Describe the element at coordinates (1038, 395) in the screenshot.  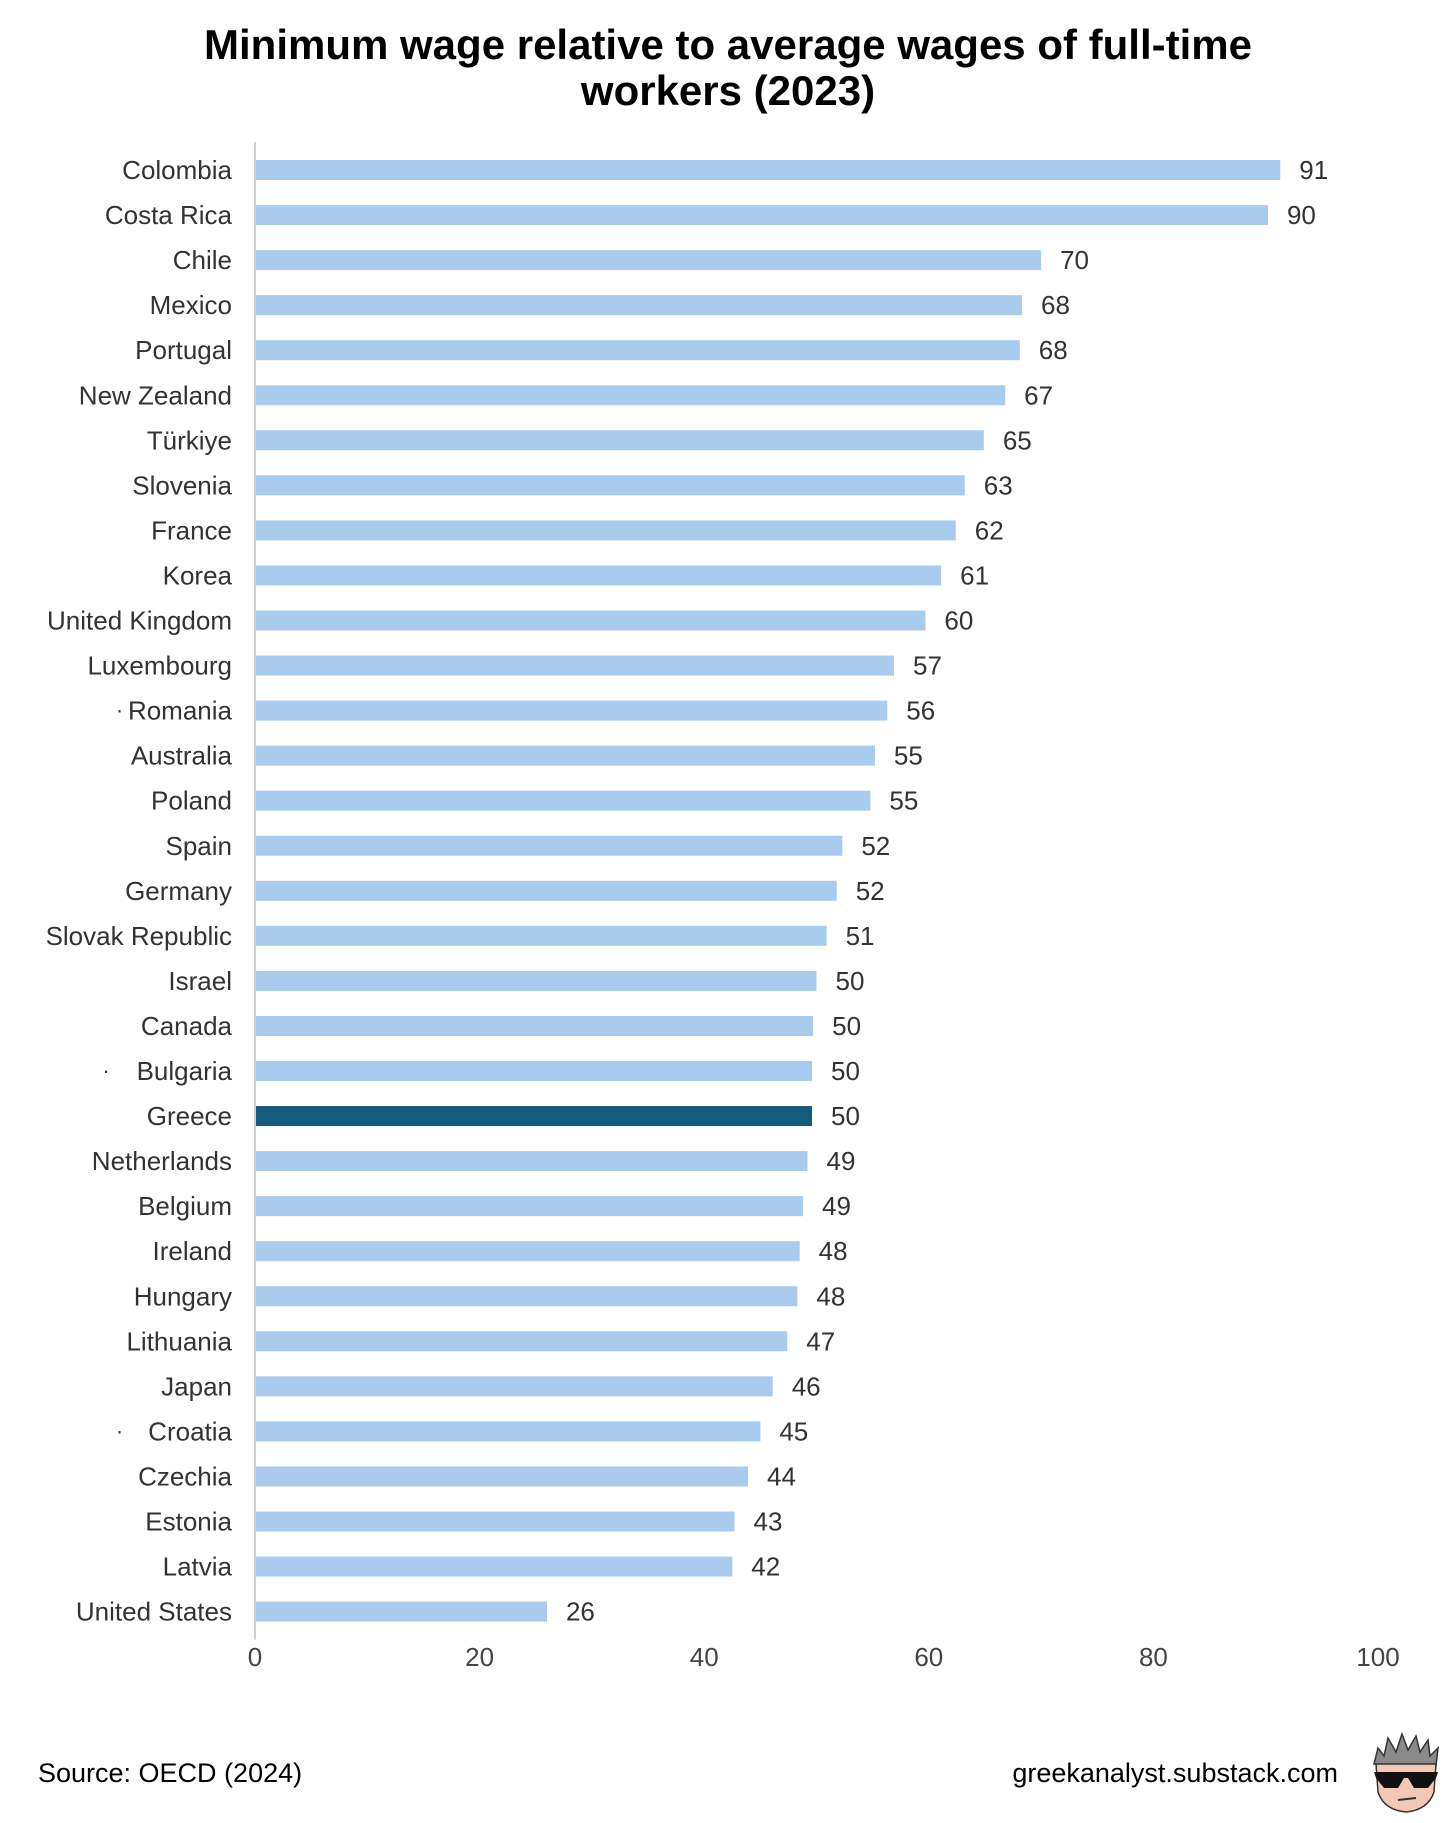
I see `data-label: 67` at that location.